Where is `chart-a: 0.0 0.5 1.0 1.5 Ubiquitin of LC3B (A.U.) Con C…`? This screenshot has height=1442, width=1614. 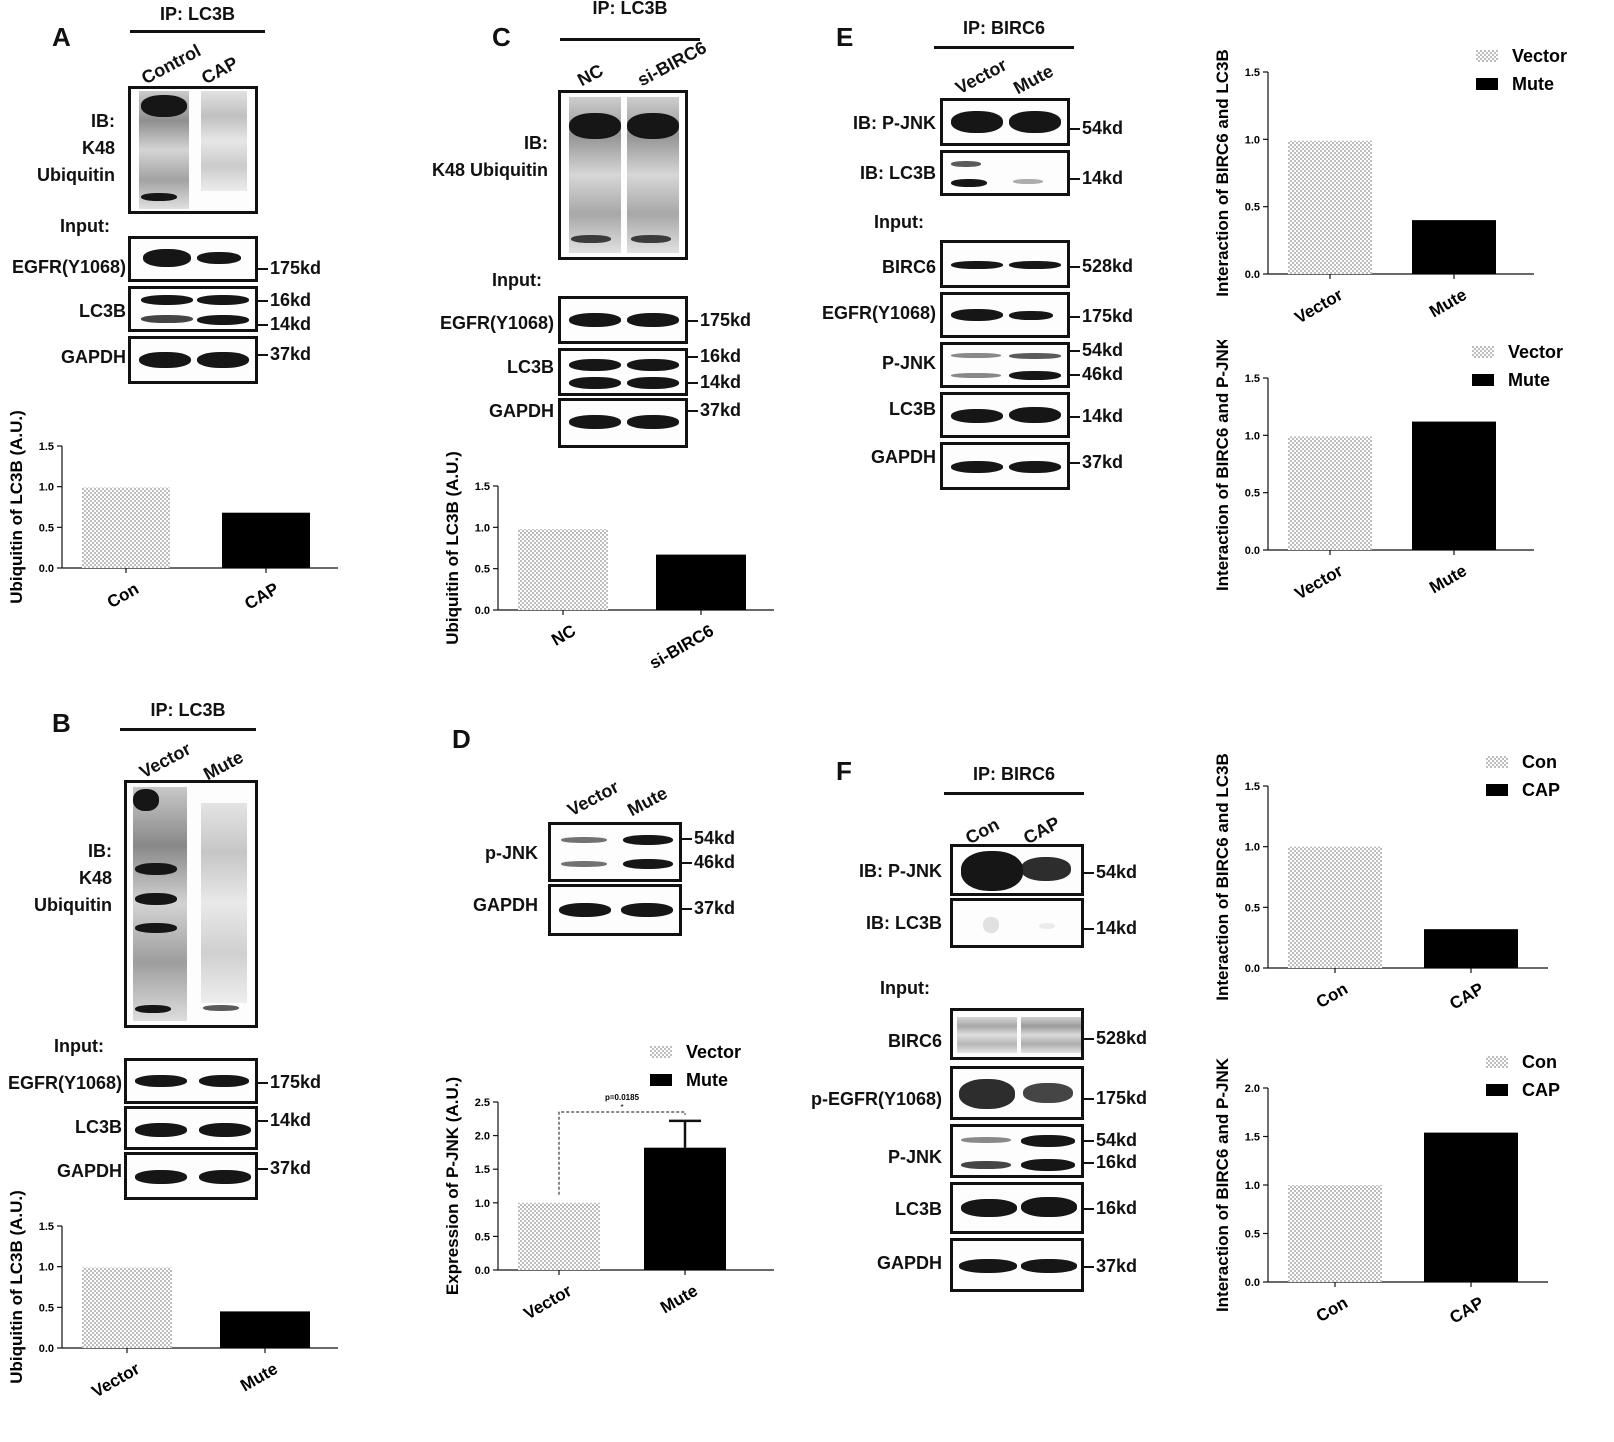 chart-a: 0.0 0.5 1.0 1.5 Ubiquitin of LC3B (A.U.) Con C… is located at coordinates (172, 511).